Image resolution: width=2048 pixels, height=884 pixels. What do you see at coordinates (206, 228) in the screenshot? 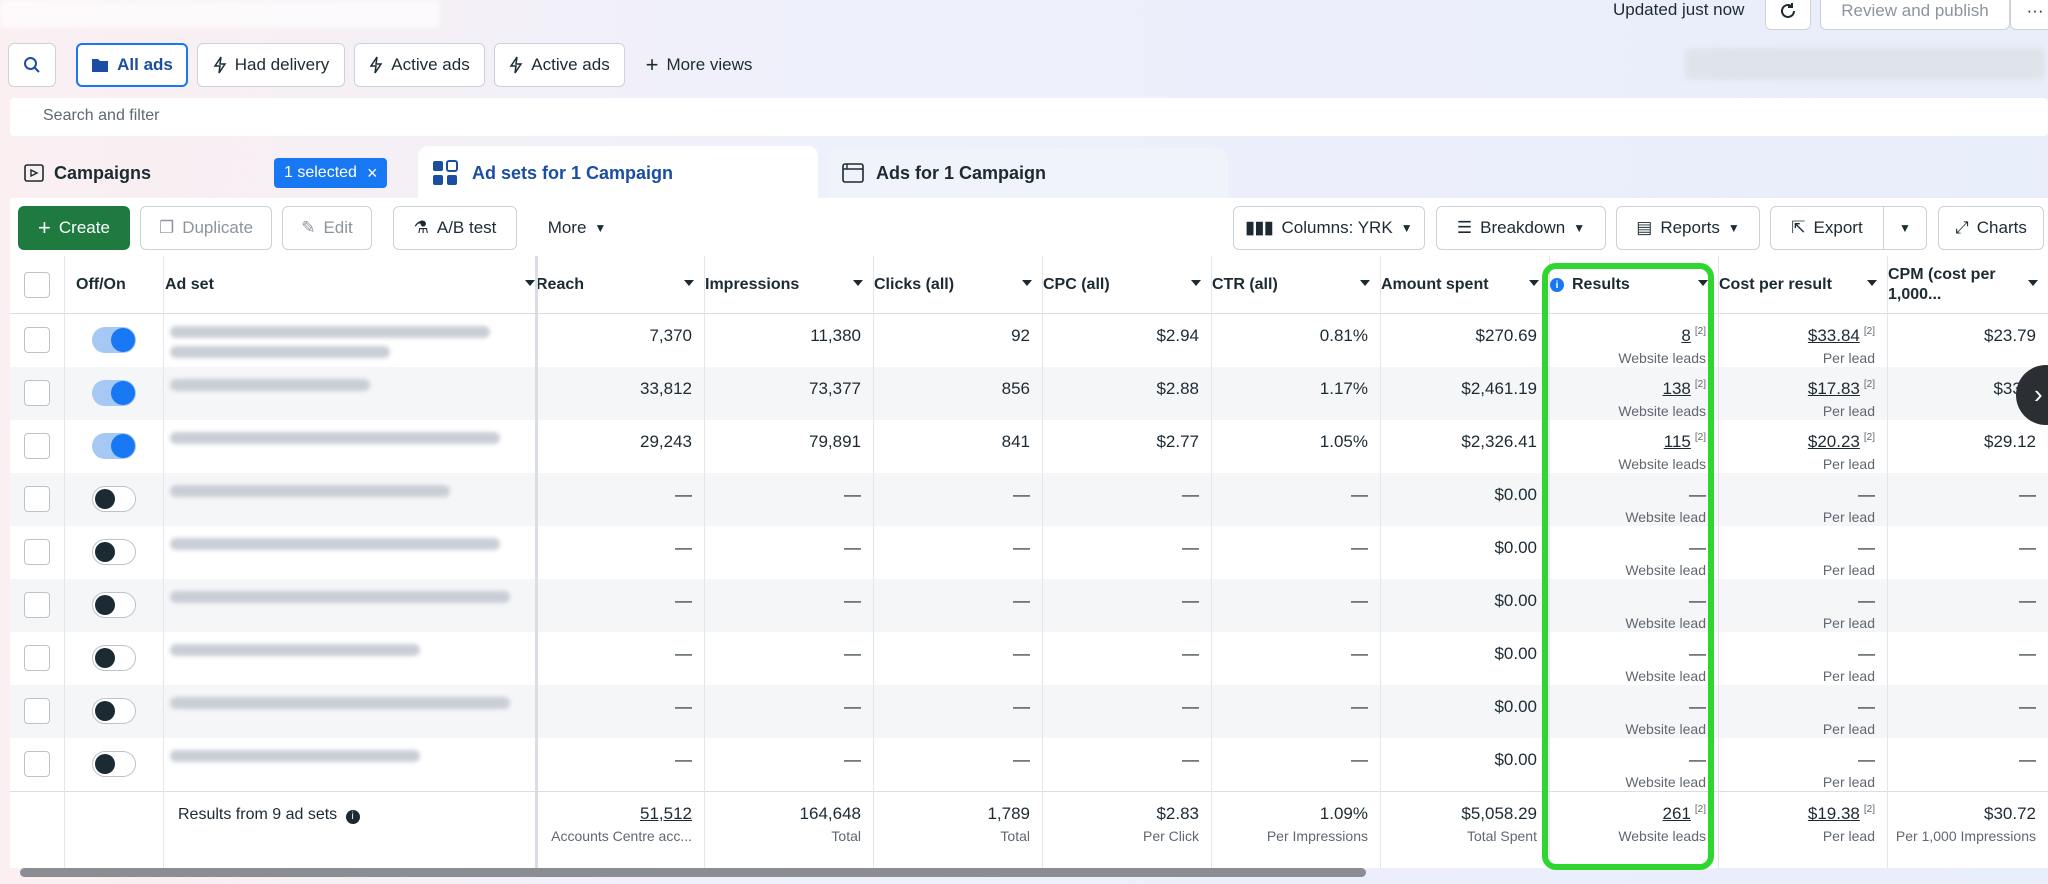
I see `duplicate-button: ❐ Duplicate` at bounding box center [206, 228].